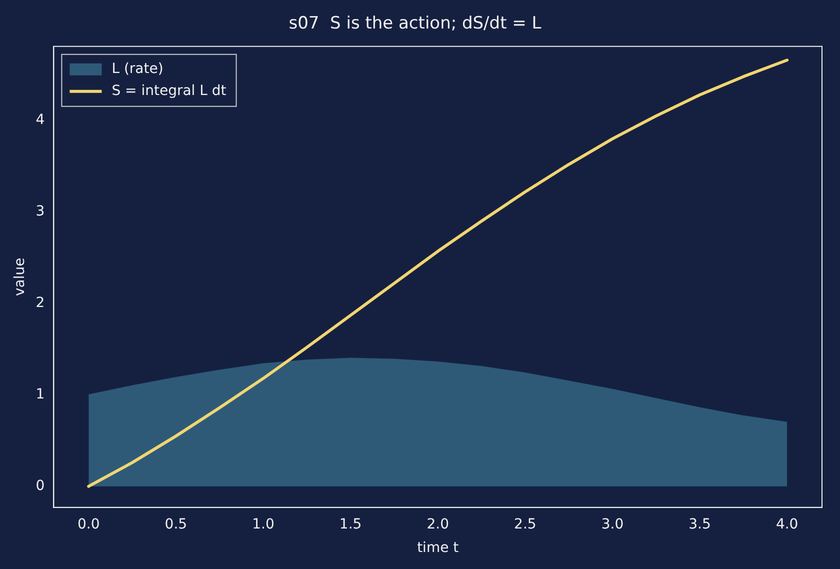 The height and width of the screenshot is (569, 840). I want to click on x-tick-label: 3.5, so click(699, 524).